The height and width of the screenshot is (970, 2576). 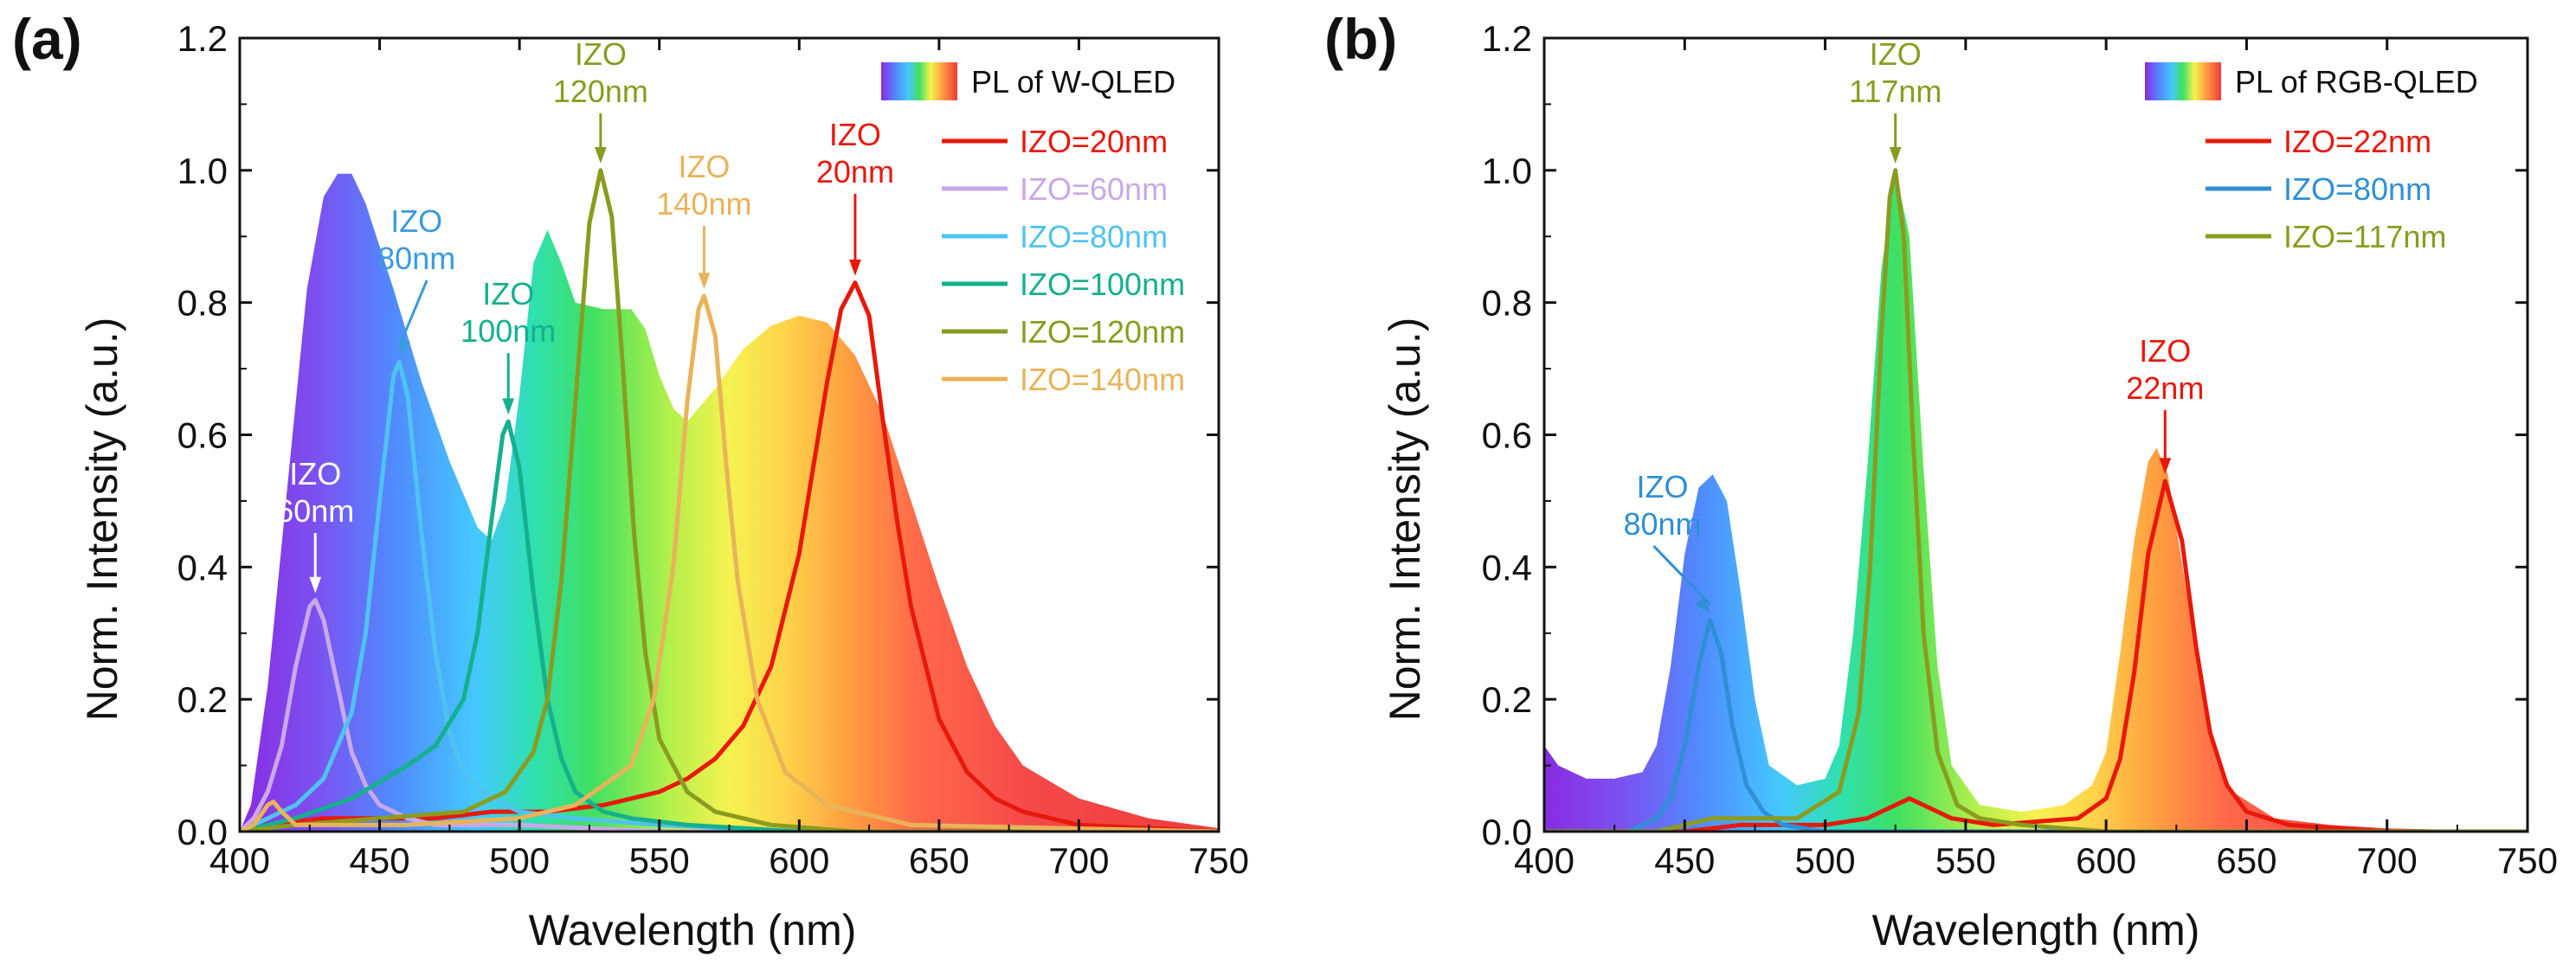 What do you see at coordinates (508, 331) in the screenshot?
I see `annotation-label: 100nm` at bounding box center [508, 331].